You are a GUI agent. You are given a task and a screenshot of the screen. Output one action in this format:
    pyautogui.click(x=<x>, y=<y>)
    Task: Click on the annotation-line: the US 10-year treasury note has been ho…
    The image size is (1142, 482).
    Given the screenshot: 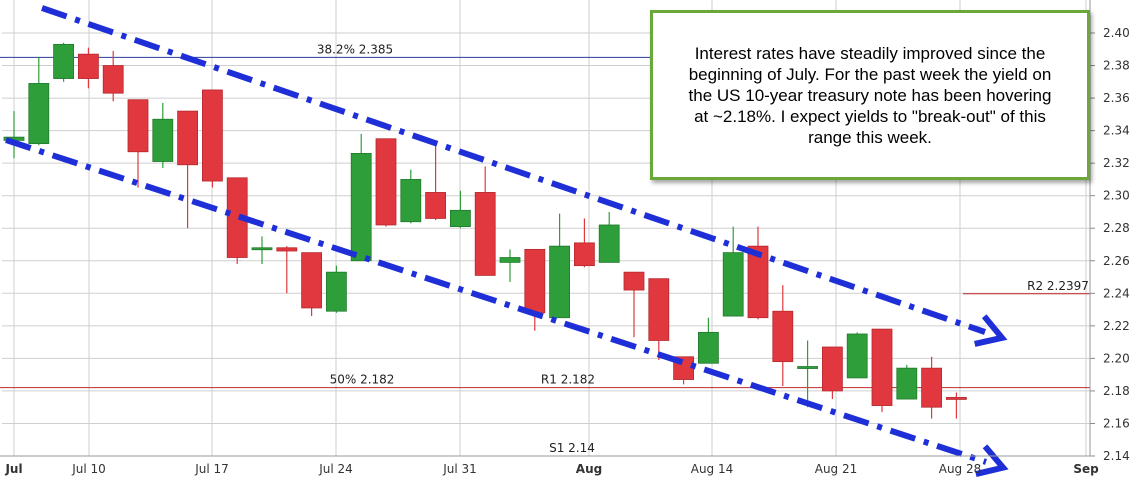 What is the action you would take?
    pyautogui.click(x=870, y=95)
    